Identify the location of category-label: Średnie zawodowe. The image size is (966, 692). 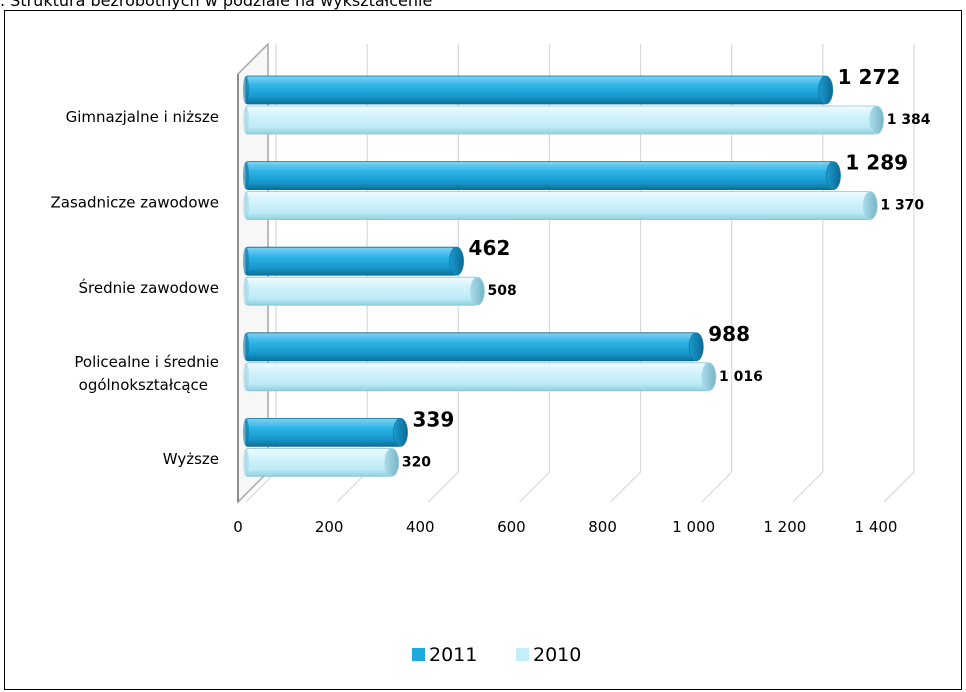
(149, 287).